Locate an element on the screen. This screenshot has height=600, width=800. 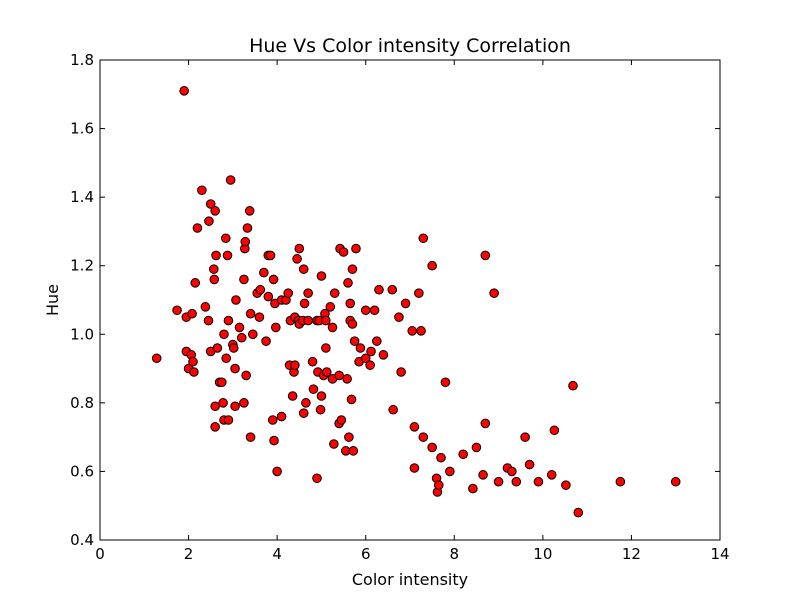
x-tick-label: 8 is located at coordinates (455, 554).